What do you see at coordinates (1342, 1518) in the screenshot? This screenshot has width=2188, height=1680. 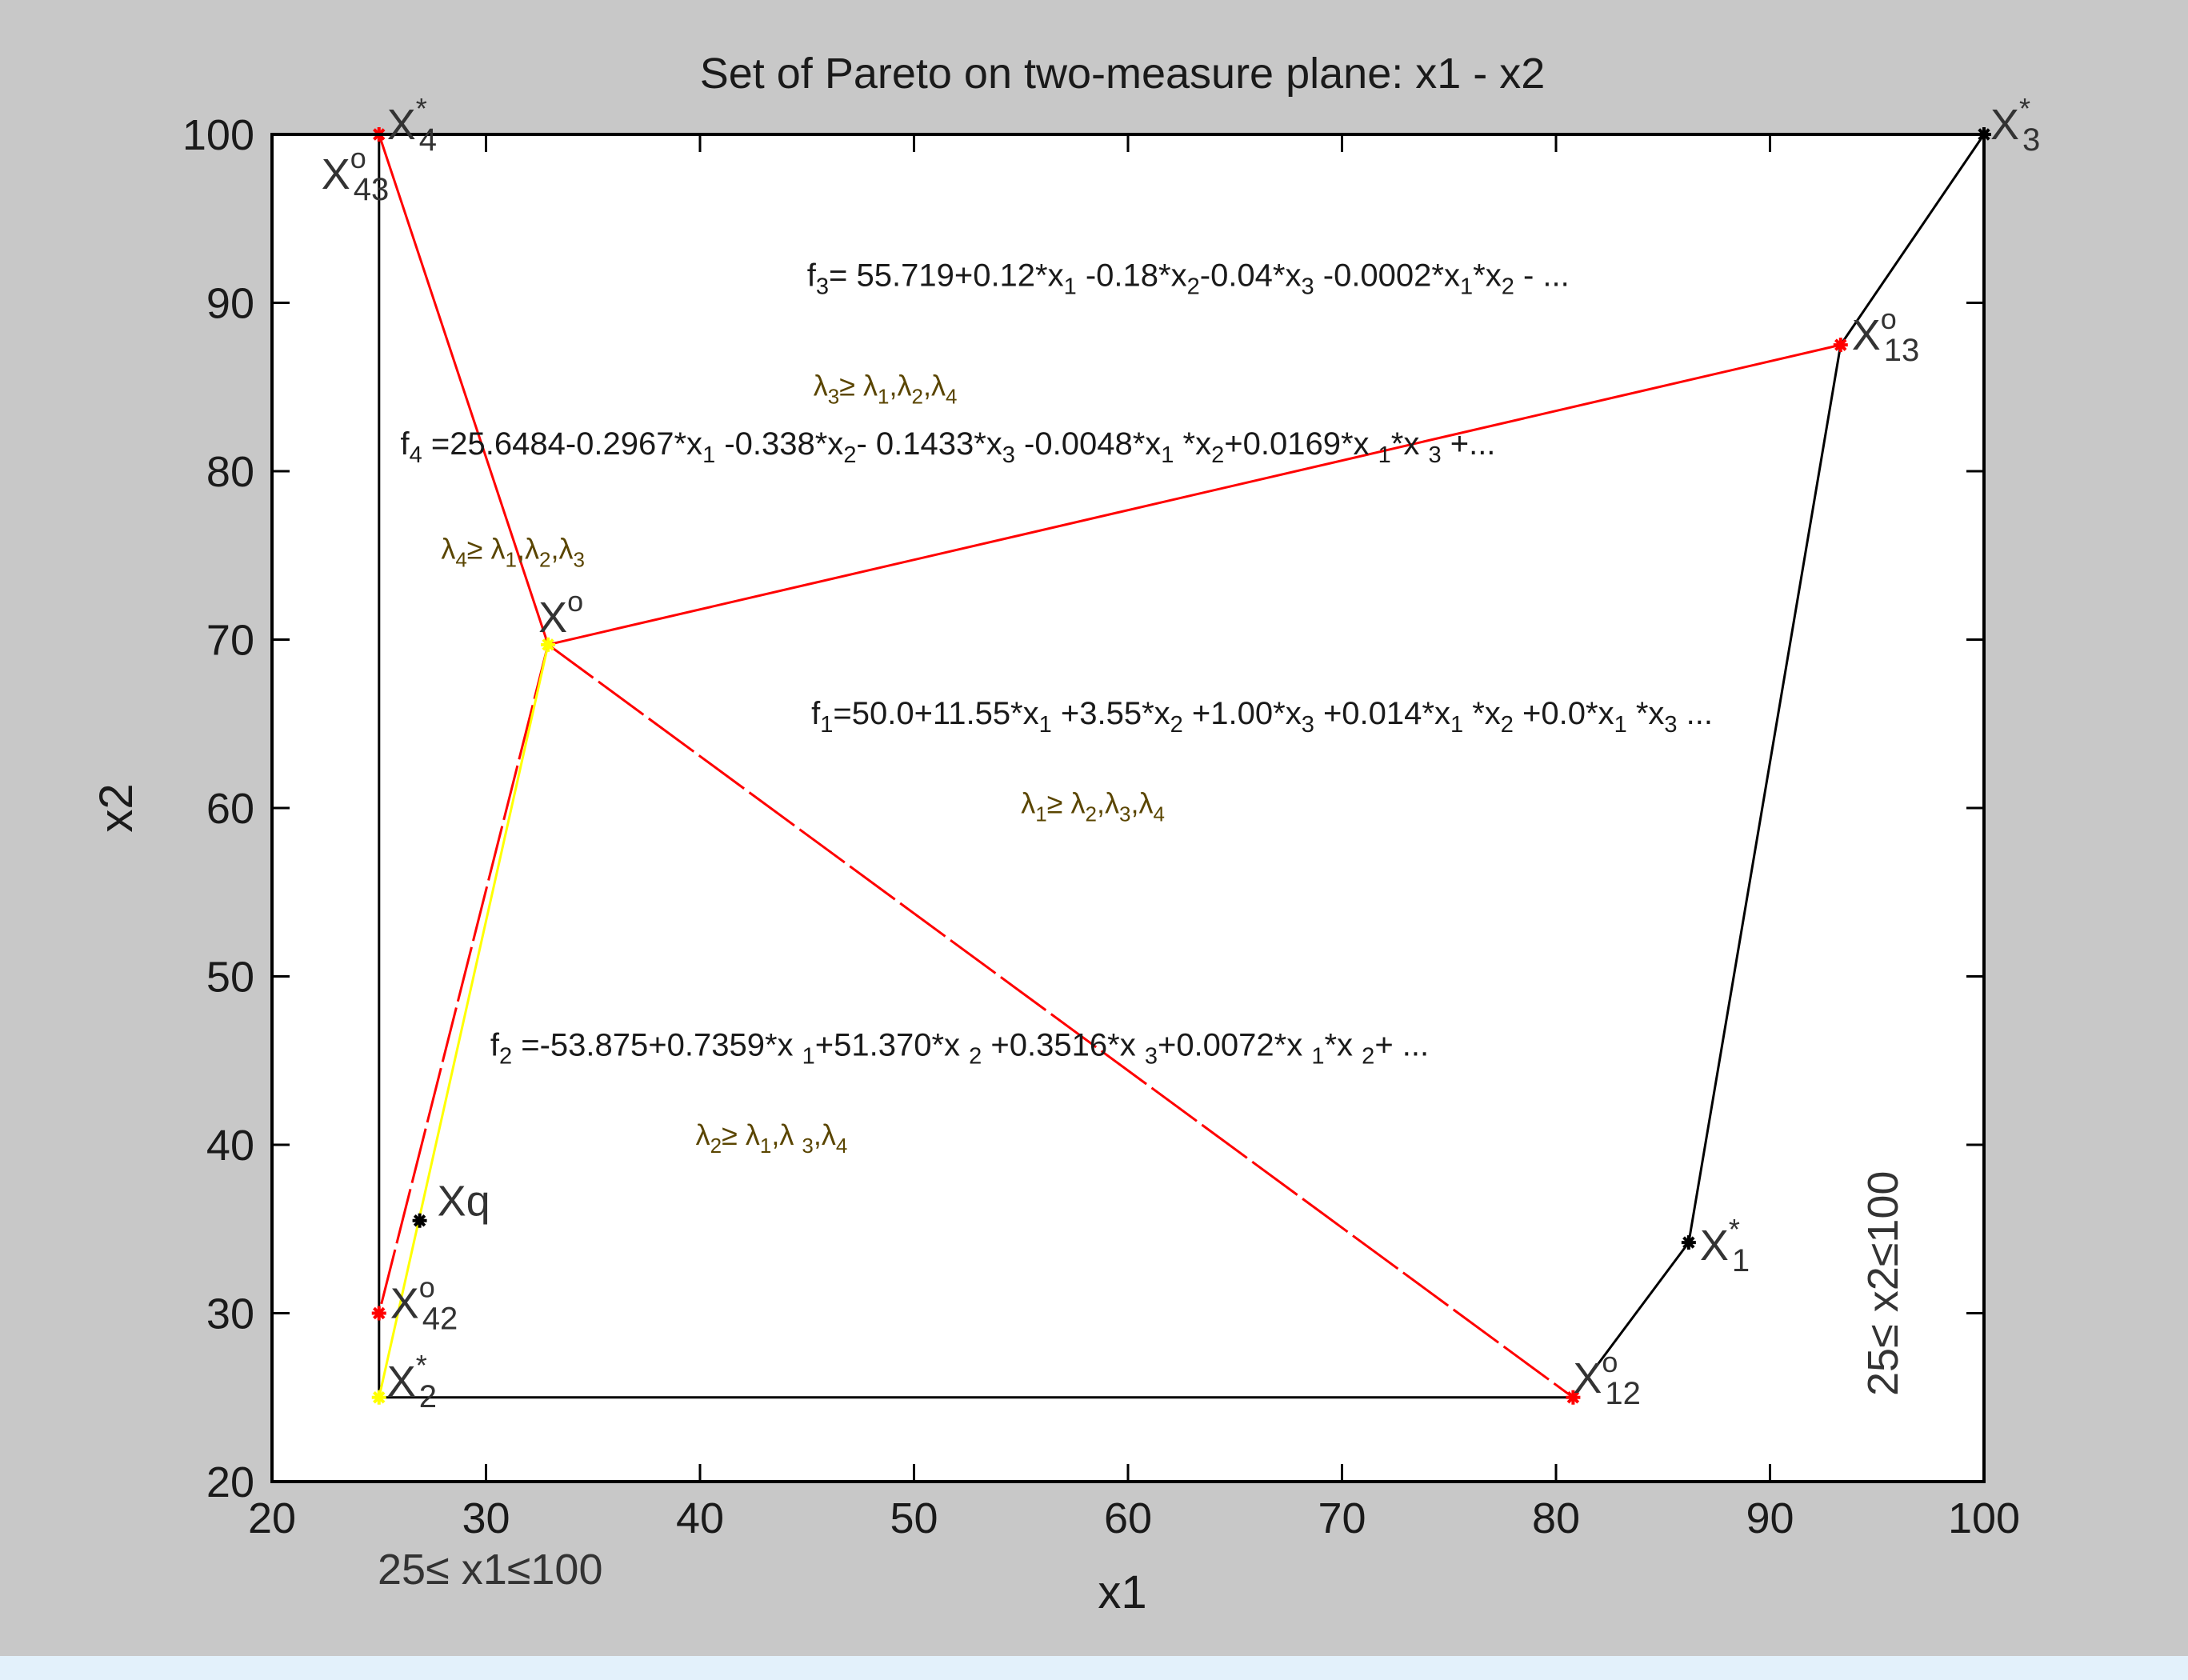 I see `x-tick-label: 70` at bounding box center [1342, 1518].